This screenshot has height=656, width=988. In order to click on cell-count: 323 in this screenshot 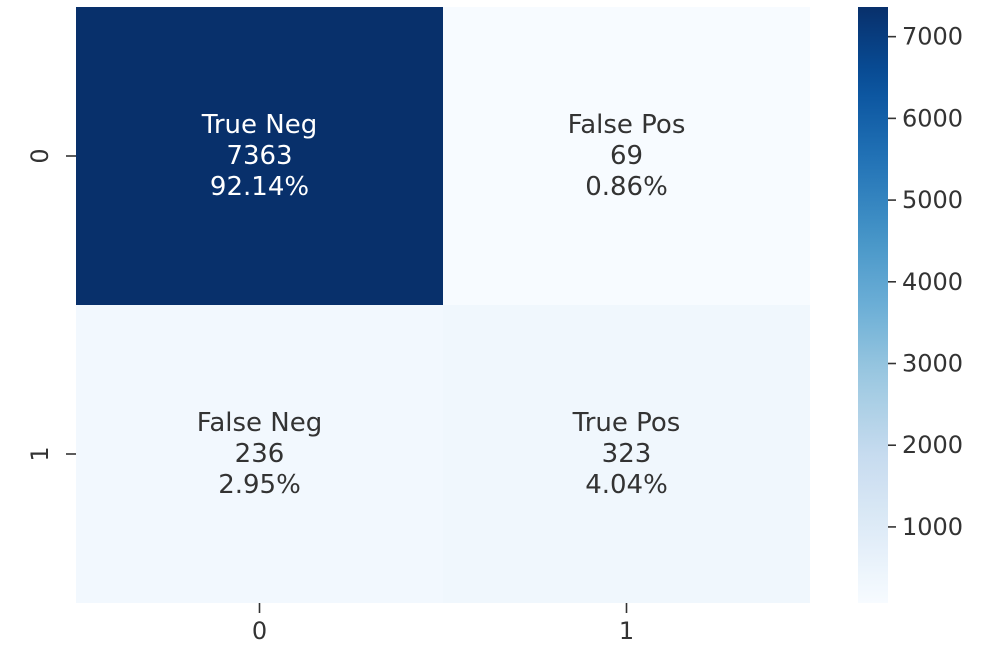, I will do `click(627, 454)`.